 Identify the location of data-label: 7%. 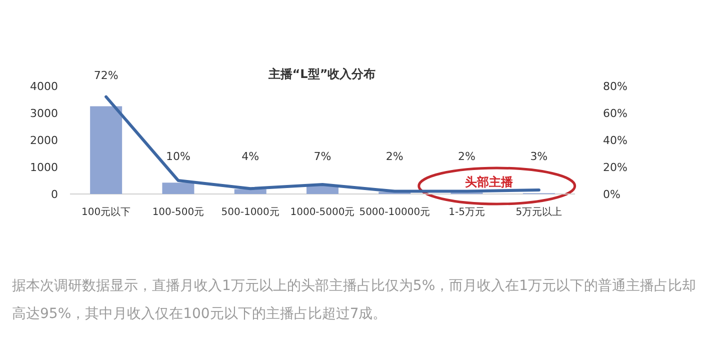
(323, 156).